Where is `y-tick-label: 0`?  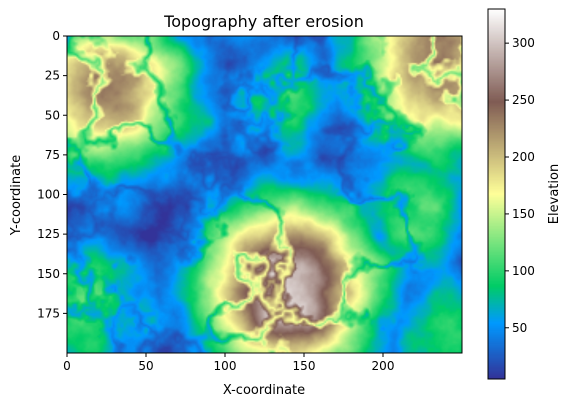
y-tick-label: 0 is located at coordinates (56, 36).